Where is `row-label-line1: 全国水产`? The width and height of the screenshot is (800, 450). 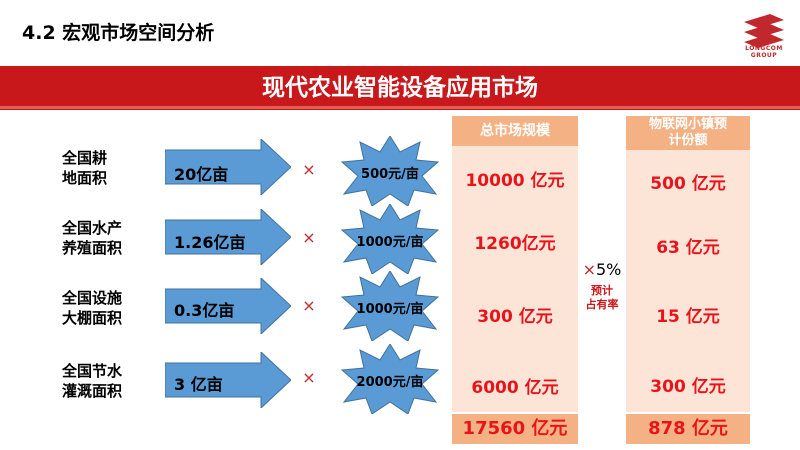 row-label-line1: 全国水产 is located at coordinates (92, 228).